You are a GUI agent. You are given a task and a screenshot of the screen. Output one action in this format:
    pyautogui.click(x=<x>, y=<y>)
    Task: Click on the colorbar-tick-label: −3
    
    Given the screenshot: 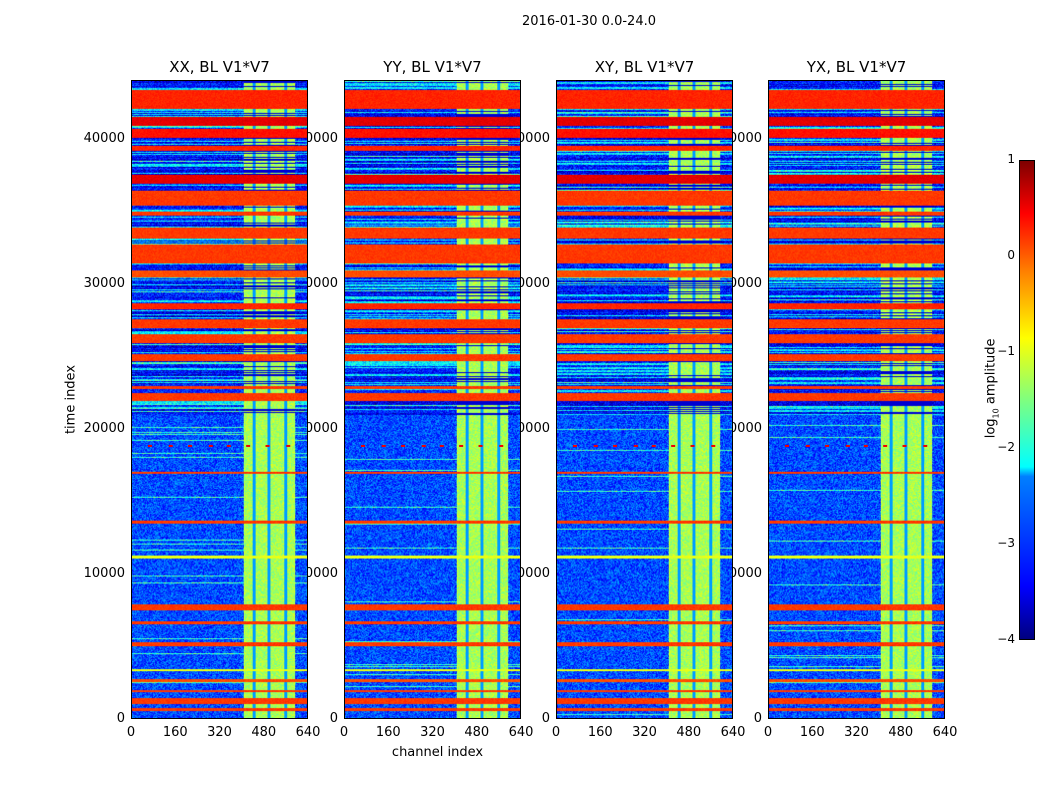 What is the action you would take?
    pyautogui.click(x=1006, y=543)
    